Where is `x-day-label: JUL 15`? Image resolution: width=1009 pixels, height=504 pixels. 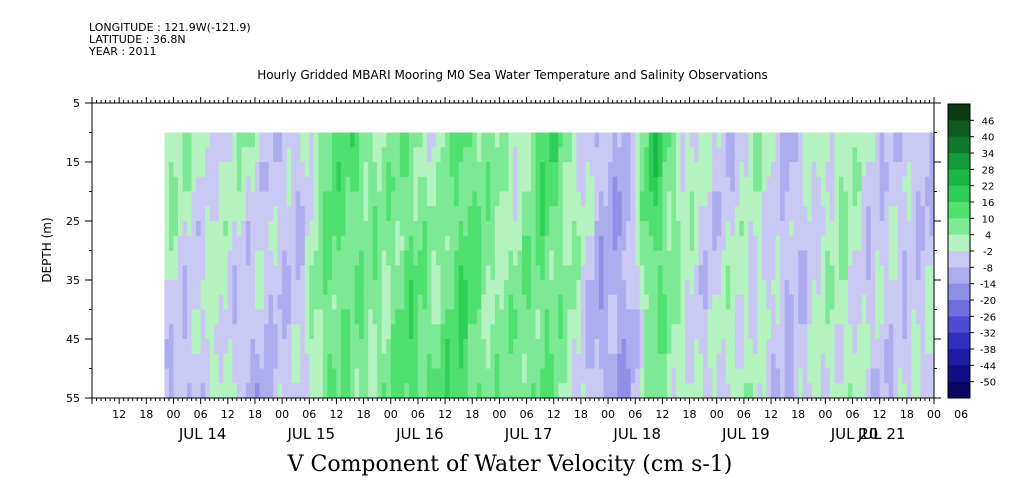 x-day-label: JUL 15 is located at coordinates (310, 434).